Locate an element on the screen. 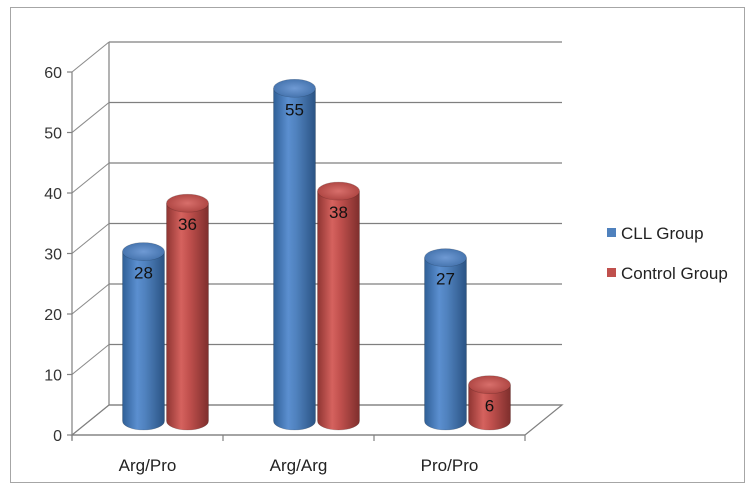  y-tick-label: 30 is located at coordinates (53, 255).